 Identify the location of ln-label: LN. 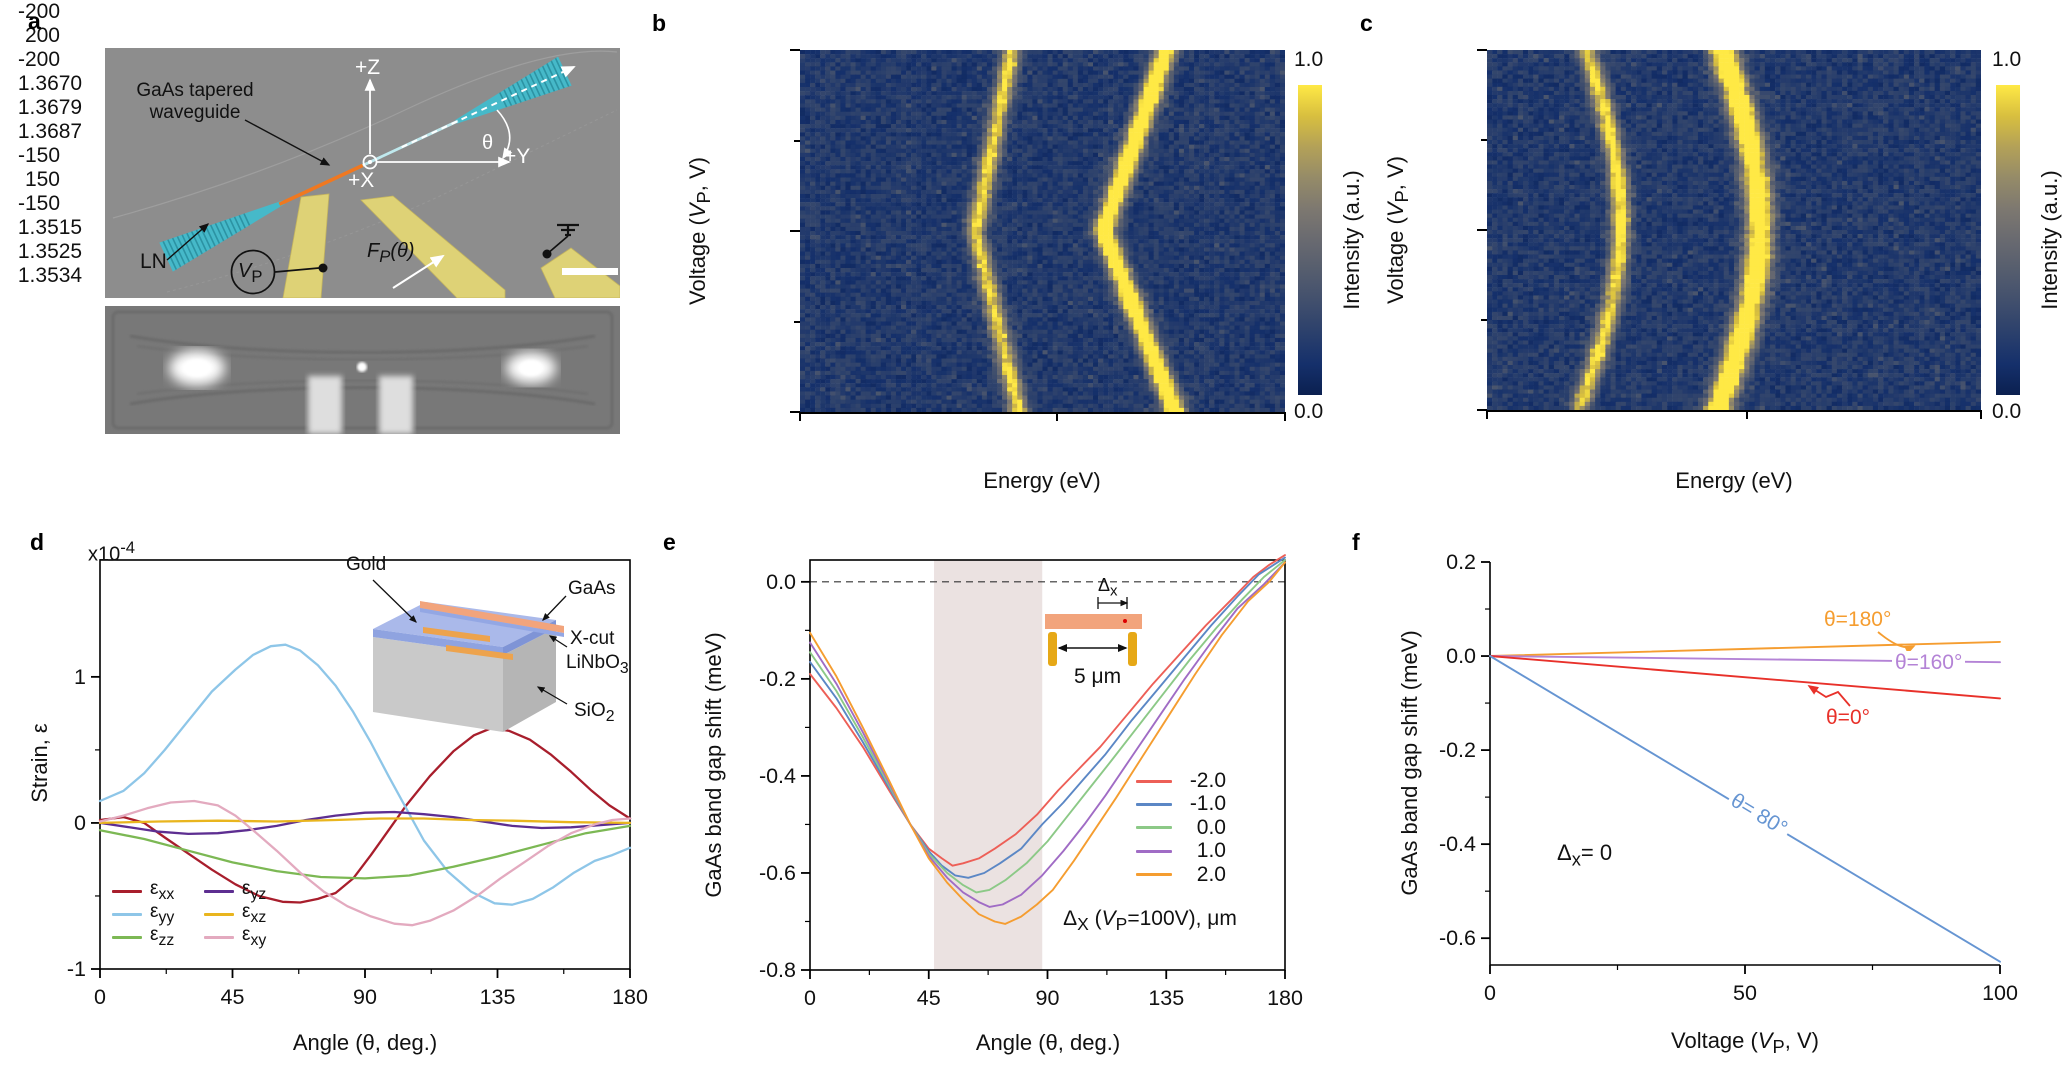
(153, 261).